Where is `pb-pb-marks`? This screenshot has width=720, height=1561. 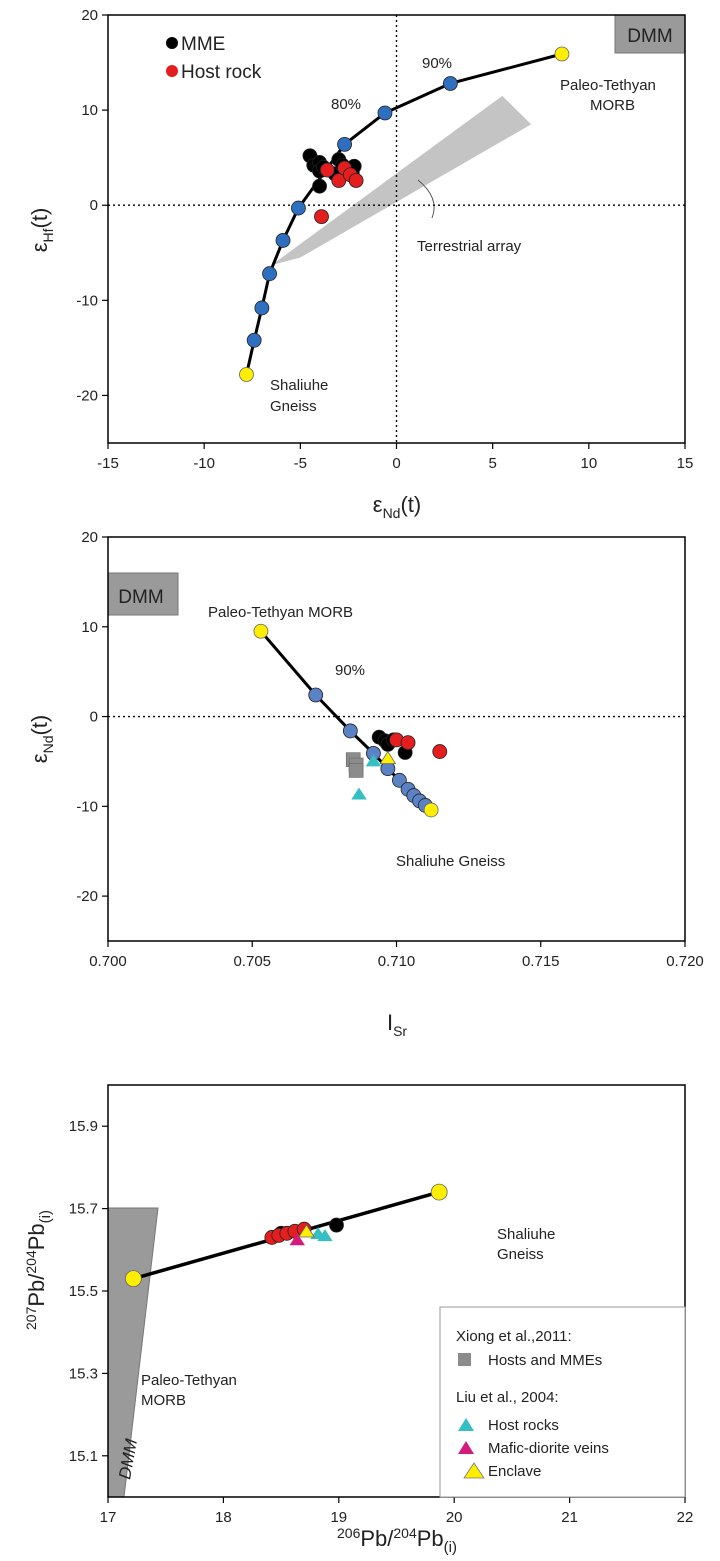 pb-pb-marks is located at coordinates (286, 1235).